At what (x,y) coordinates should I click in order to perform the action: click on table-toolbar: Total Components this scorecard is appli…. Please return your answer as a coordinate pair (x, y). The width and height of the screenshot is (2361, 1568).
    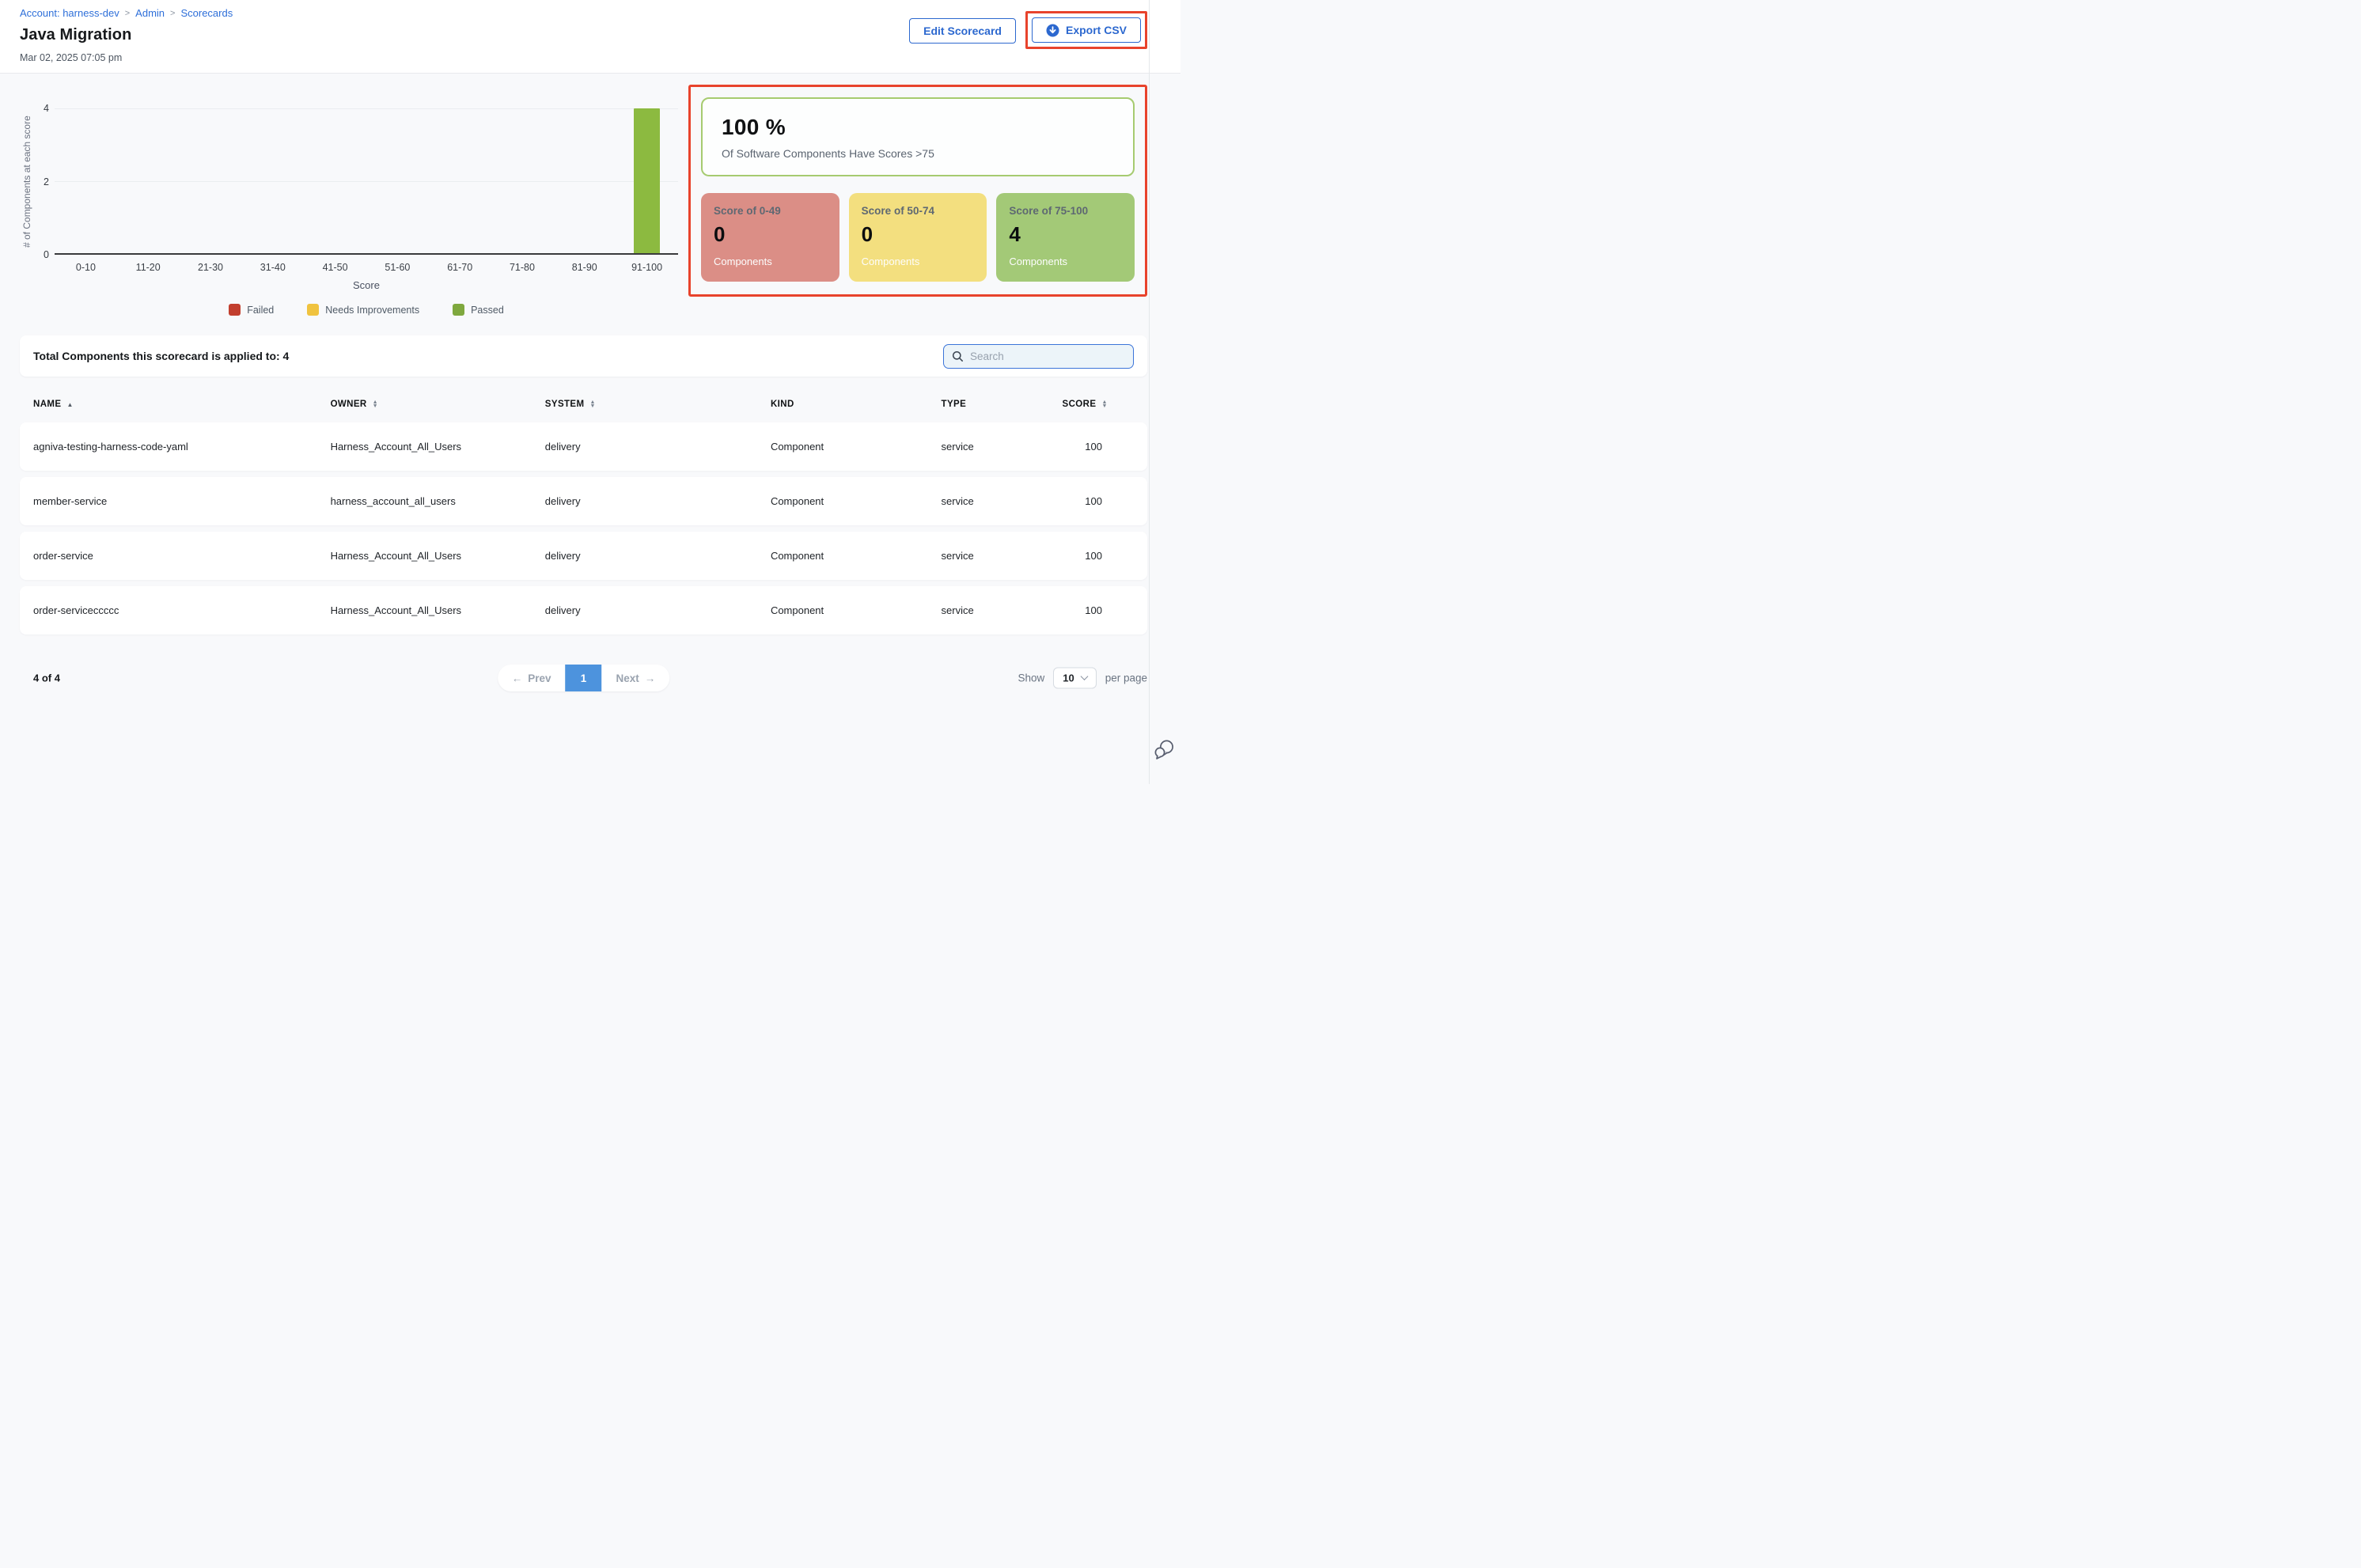
    Looking at the image, I should click on (583, 356).